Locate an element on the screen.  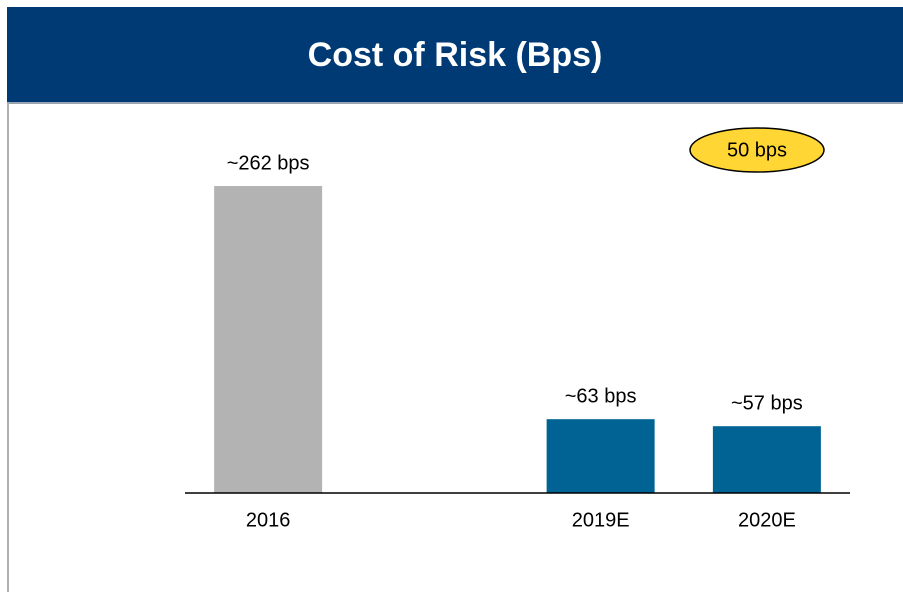
x-tick-label: 2020E is located at coordinates (767, 520).